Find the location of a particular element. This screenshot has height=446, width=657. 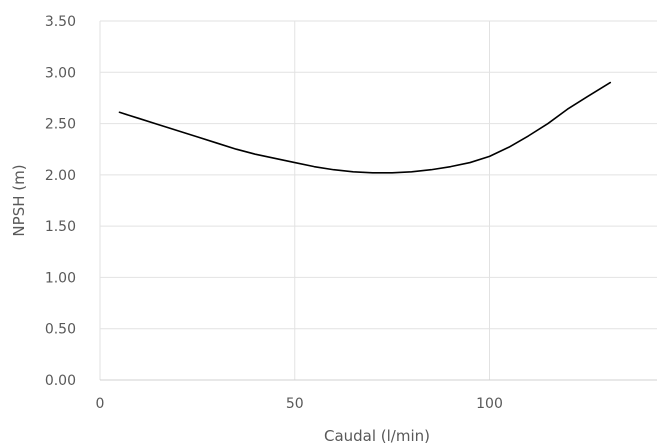

y-axis-title: NPSH (m) is located at coordinates (19, 200).